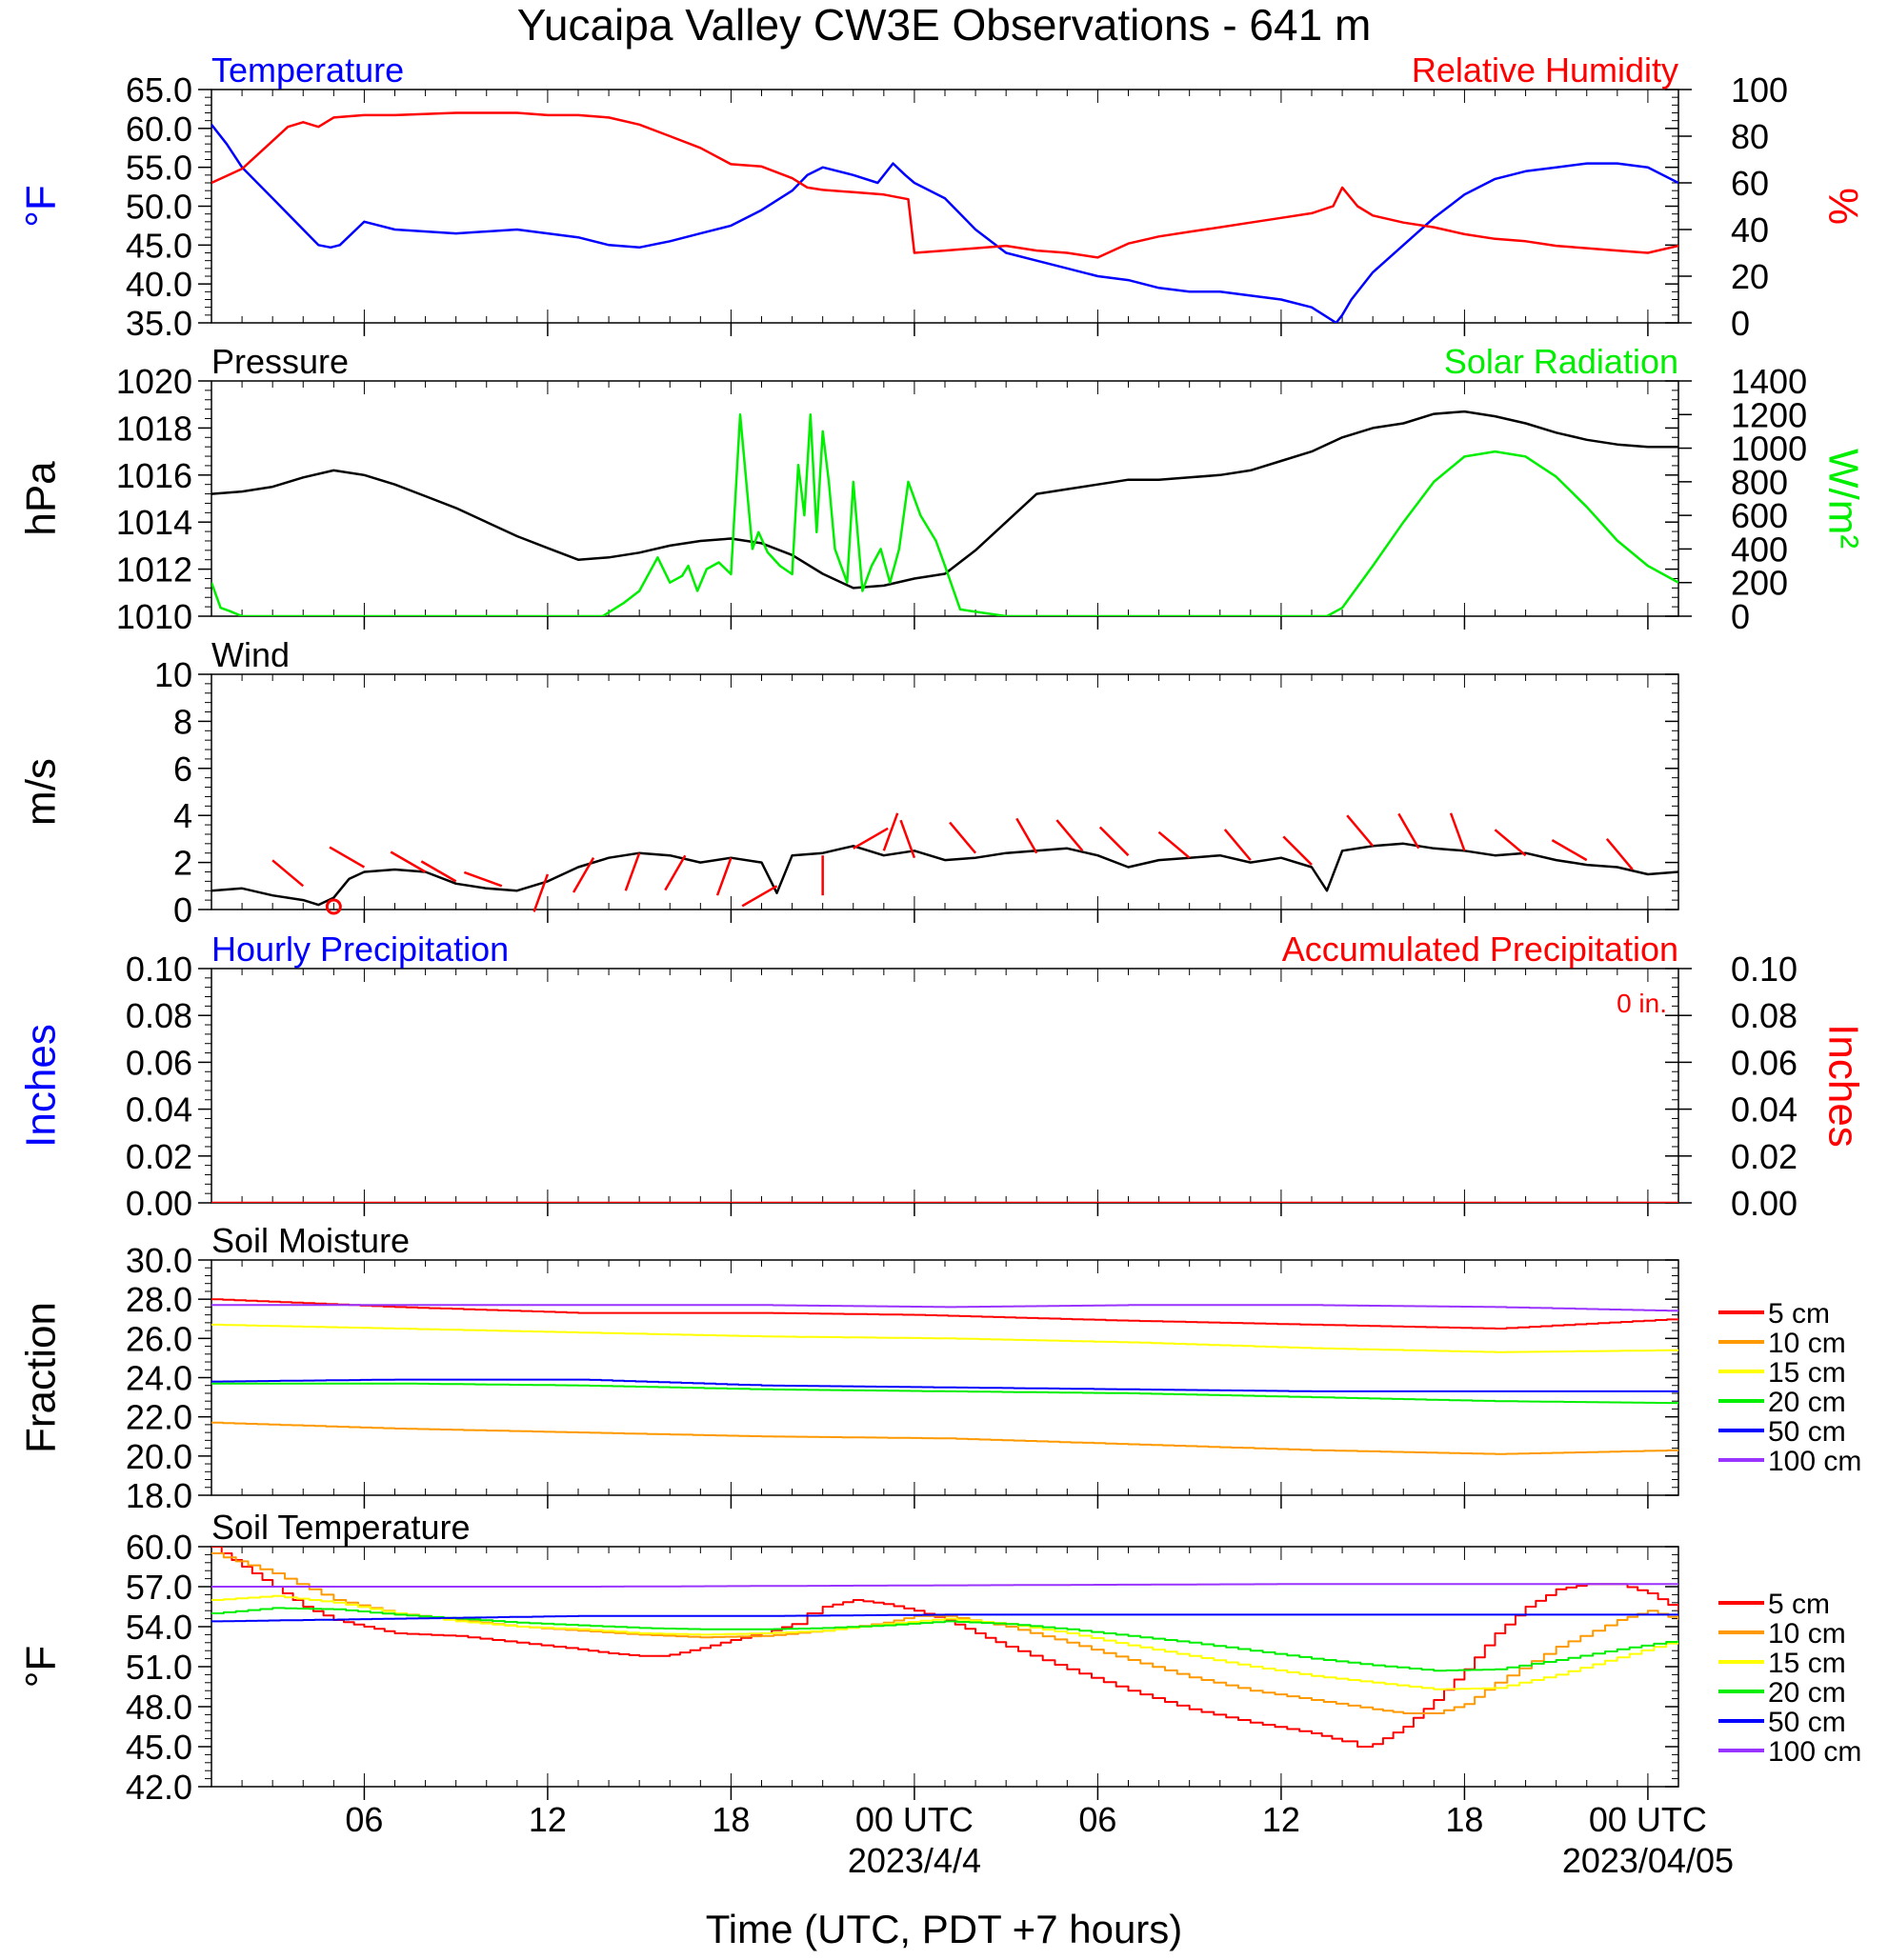 Image resolution: width=1888 pixels, height=1960 pixels. Describe the element at coordinates (1764, 1156) in the screenshot. I see `y-tick-label-right: 0.02` at that location.